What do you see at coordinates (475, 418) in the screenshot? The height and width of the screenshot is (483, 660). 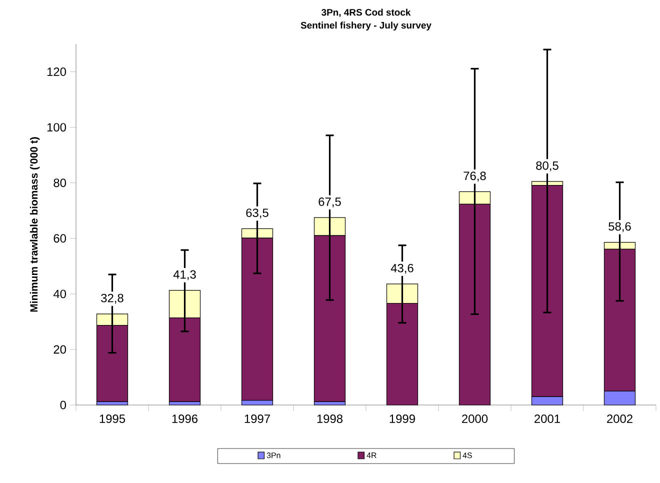 I see `x-tick-label: 2000` at bounding box center [475, 418].